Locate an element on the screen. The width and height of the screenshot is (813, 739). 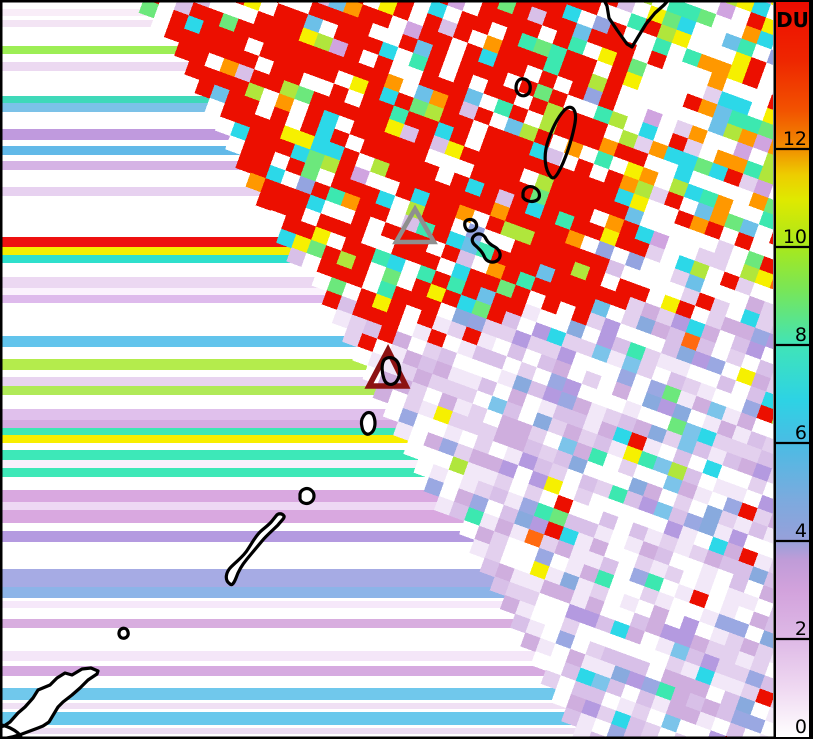
colorbar-gradient is located at coordinates (792, 369).